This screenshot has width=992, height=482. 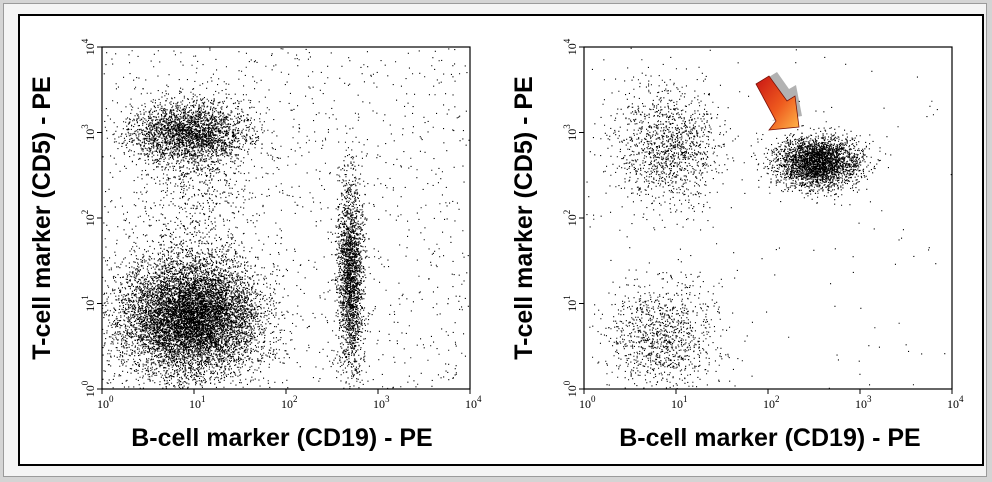 What do you see at coordinates (282, 438) in the screenshot?
I see `x-axis-title-left: B-cell marker (CD19) - PE` at bounding box center [282, 438].